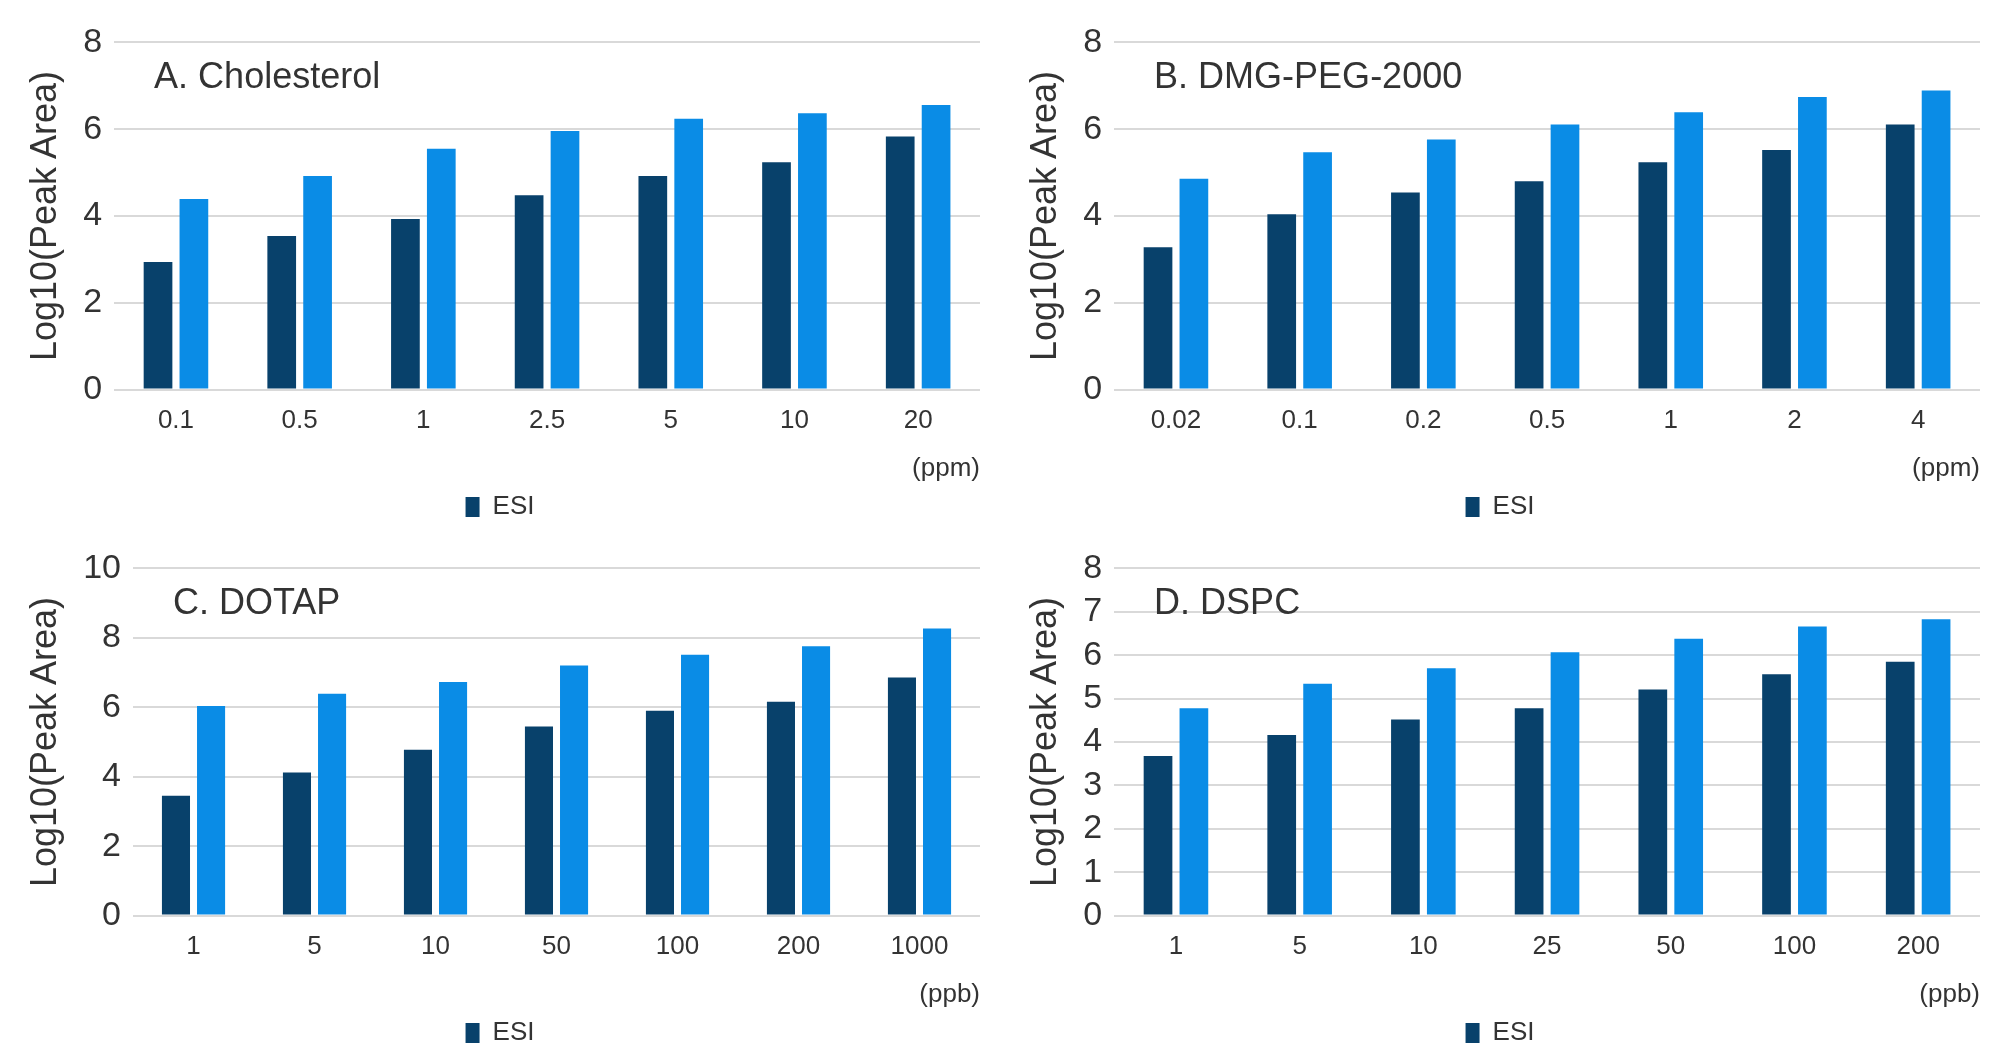 The width and height of the screenshot is (2013, 1064). Describe the element at coordinates (267, 76) in the screenshot. I see `chart-title: A. Cholesterol` at that location.